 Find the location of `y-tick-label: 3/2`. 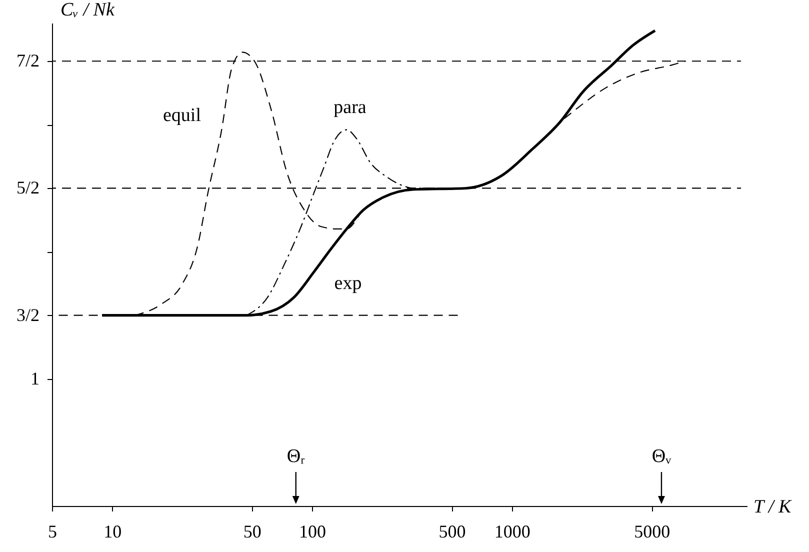

y-tick-label: 3/2 is located at coordinates (28, 314).